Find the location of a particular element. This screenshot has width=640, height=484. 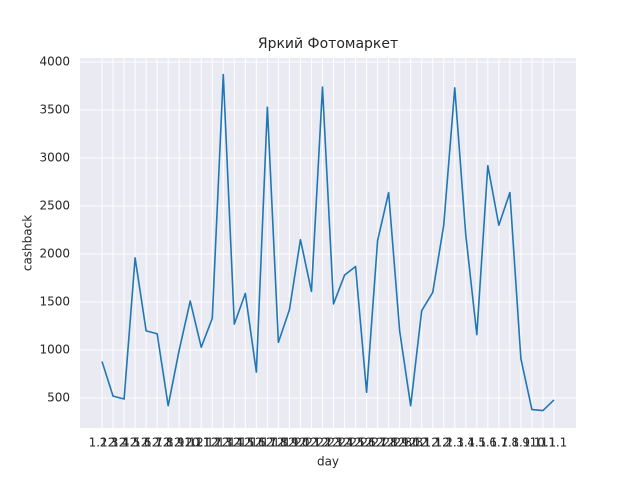

x-tick-label: 31.12 is located at coordinates (433, 443).